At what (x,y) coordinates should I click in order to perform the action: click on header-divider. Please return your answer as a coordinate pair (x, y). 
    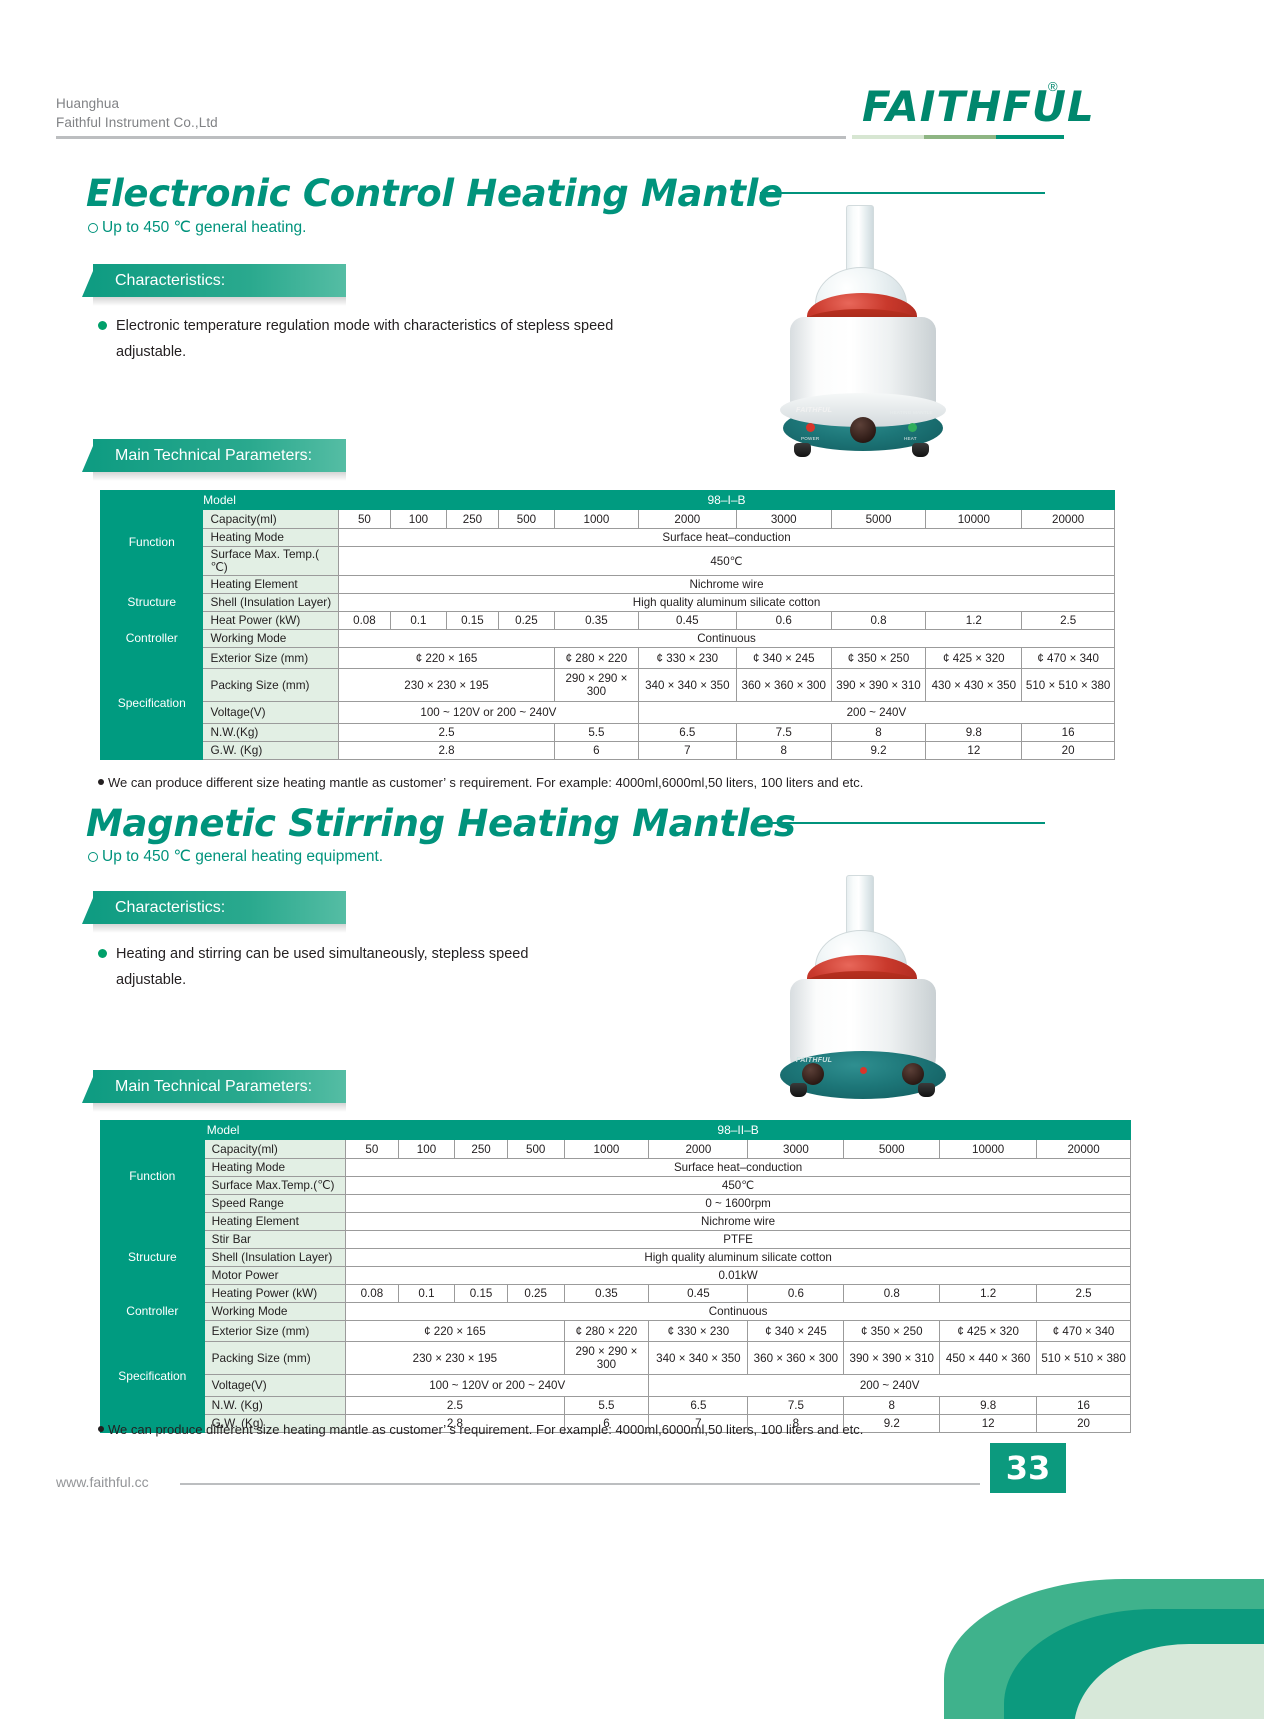
    Looking at the image, I should click on (451, 137).